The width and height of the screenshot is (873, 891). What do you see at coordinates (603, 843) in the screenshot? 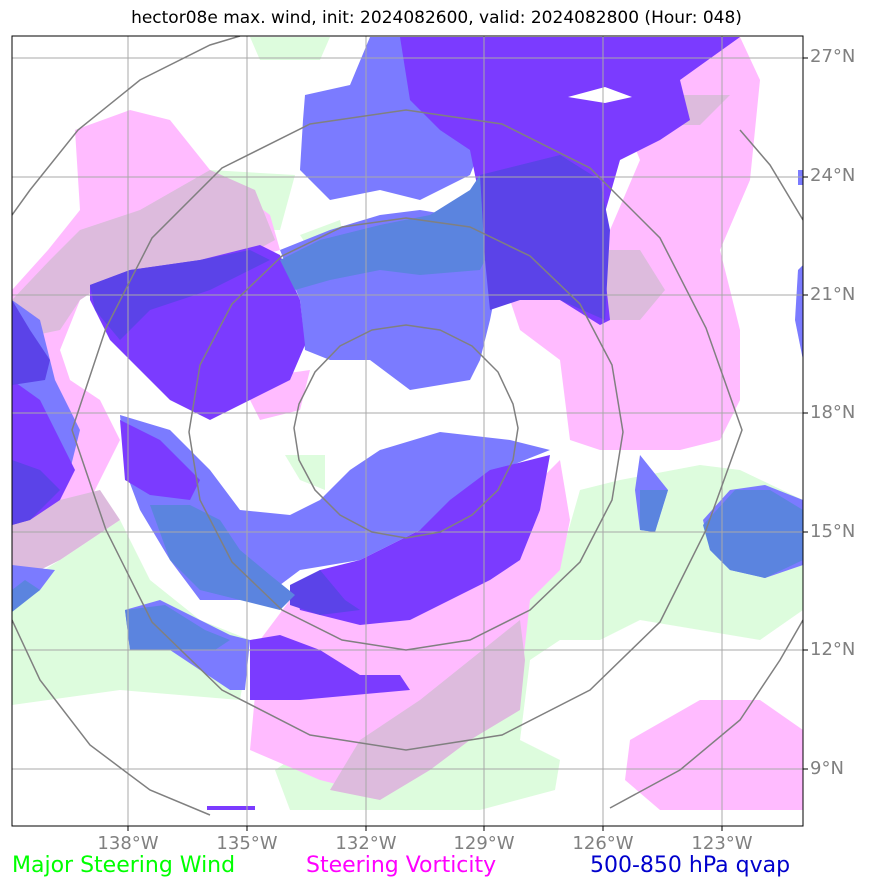
I see `lon-label: 126°W` at bounding box center [603, 843].